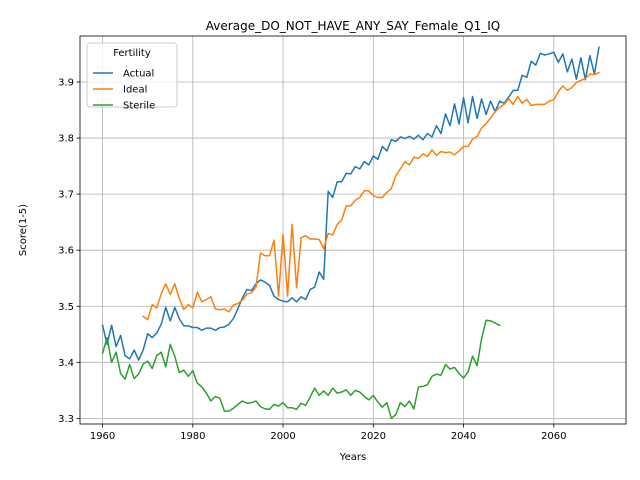  What do you see at coordinates (192, 436) in the screenshot?
I see `x-tick-label: 1980` at bounding box center [192, 436].